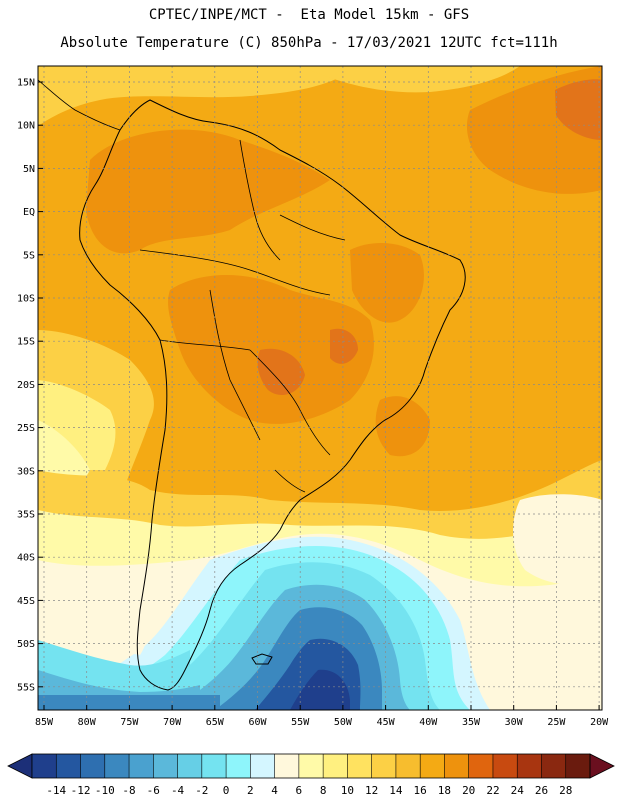 The width and height of the screenshot is (618, 800). I want to click on lon-label: 30W, so click(514, 722).